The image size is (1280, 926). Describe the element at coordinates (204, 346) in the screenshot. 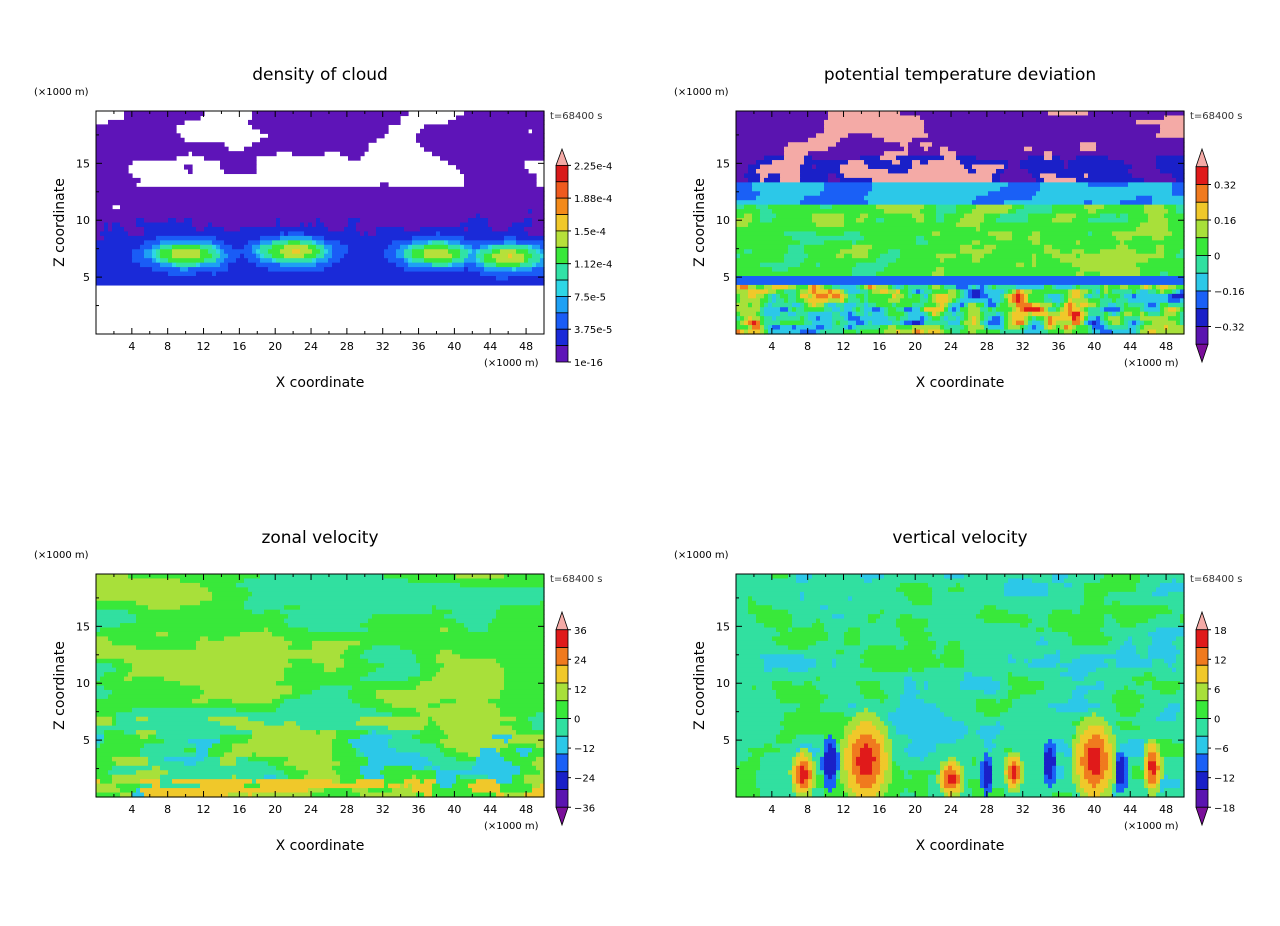

I see `x-tick-label: 12` at that location.